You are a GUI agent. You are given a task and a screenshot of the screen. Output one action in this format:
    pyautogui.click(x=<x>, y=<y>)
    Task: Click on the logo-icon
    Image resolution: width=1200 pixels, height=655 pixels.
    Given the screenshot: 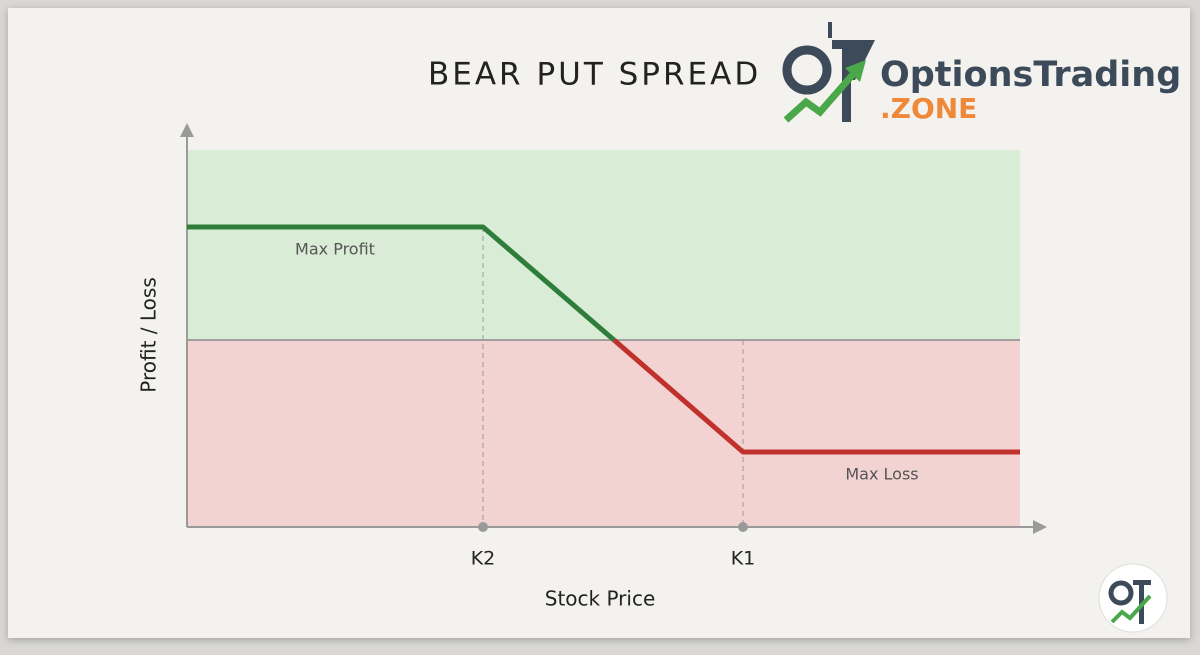 What is the action you would take?
    pyautogui.click(x=828, y=72)
    